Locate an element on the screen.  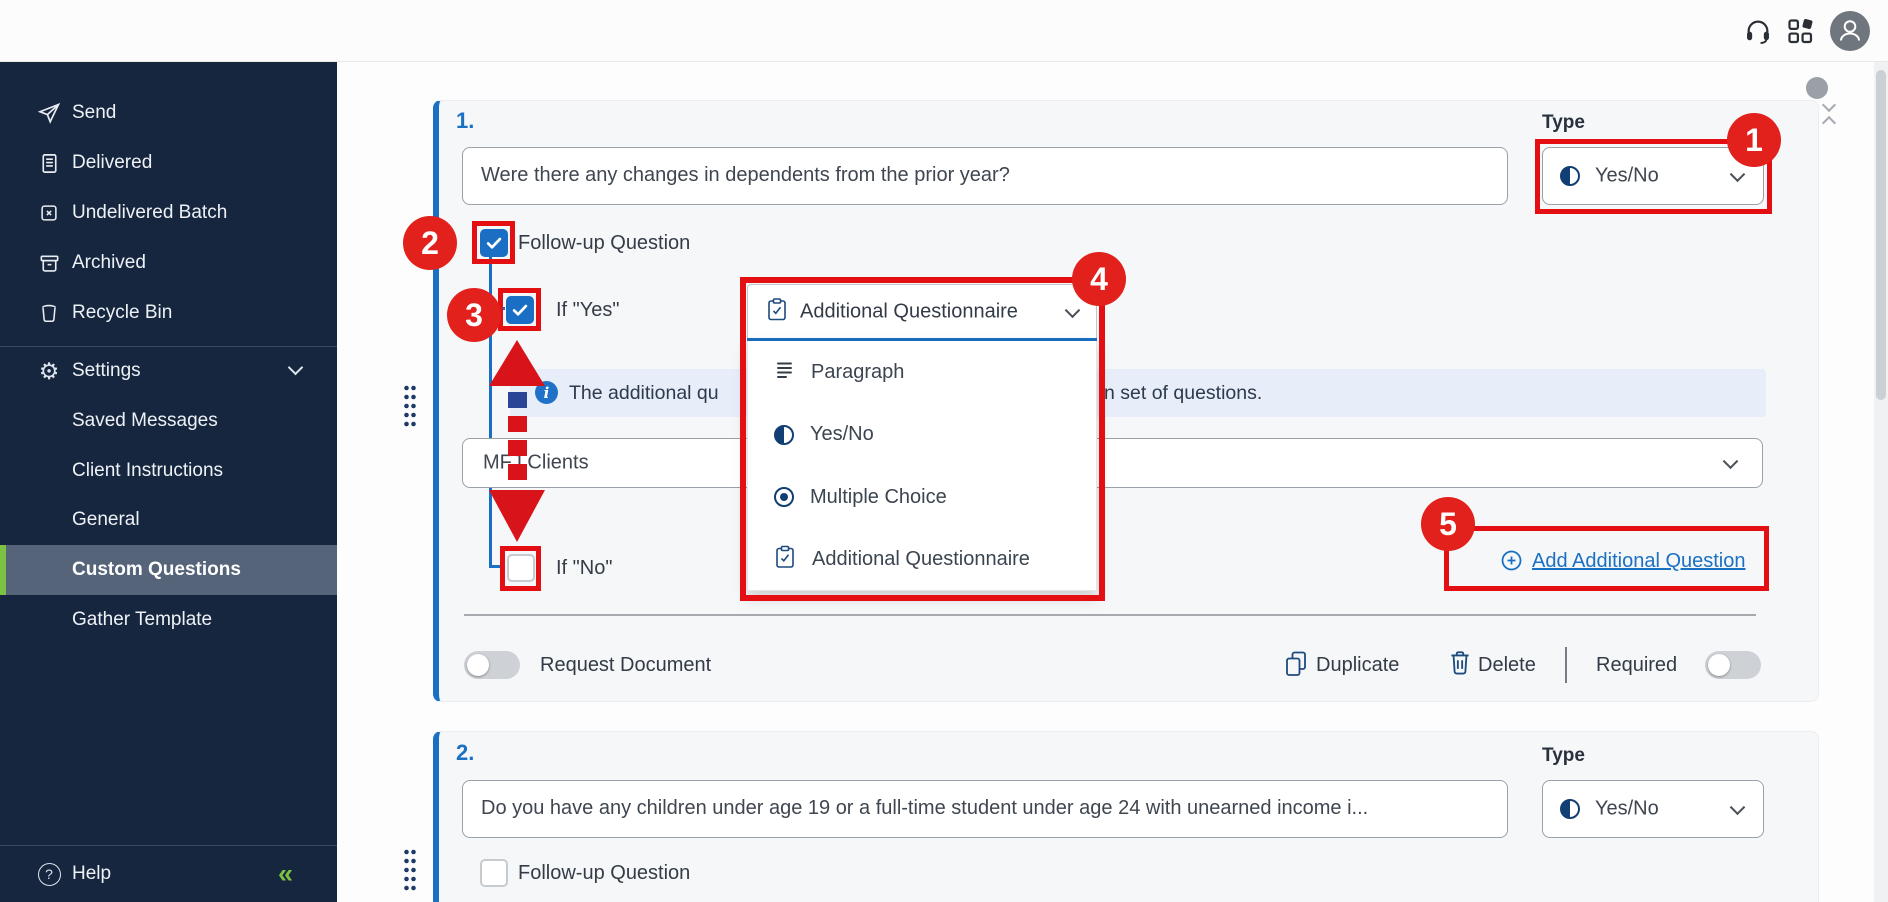
help-divider is located at coordinates (168, 845).